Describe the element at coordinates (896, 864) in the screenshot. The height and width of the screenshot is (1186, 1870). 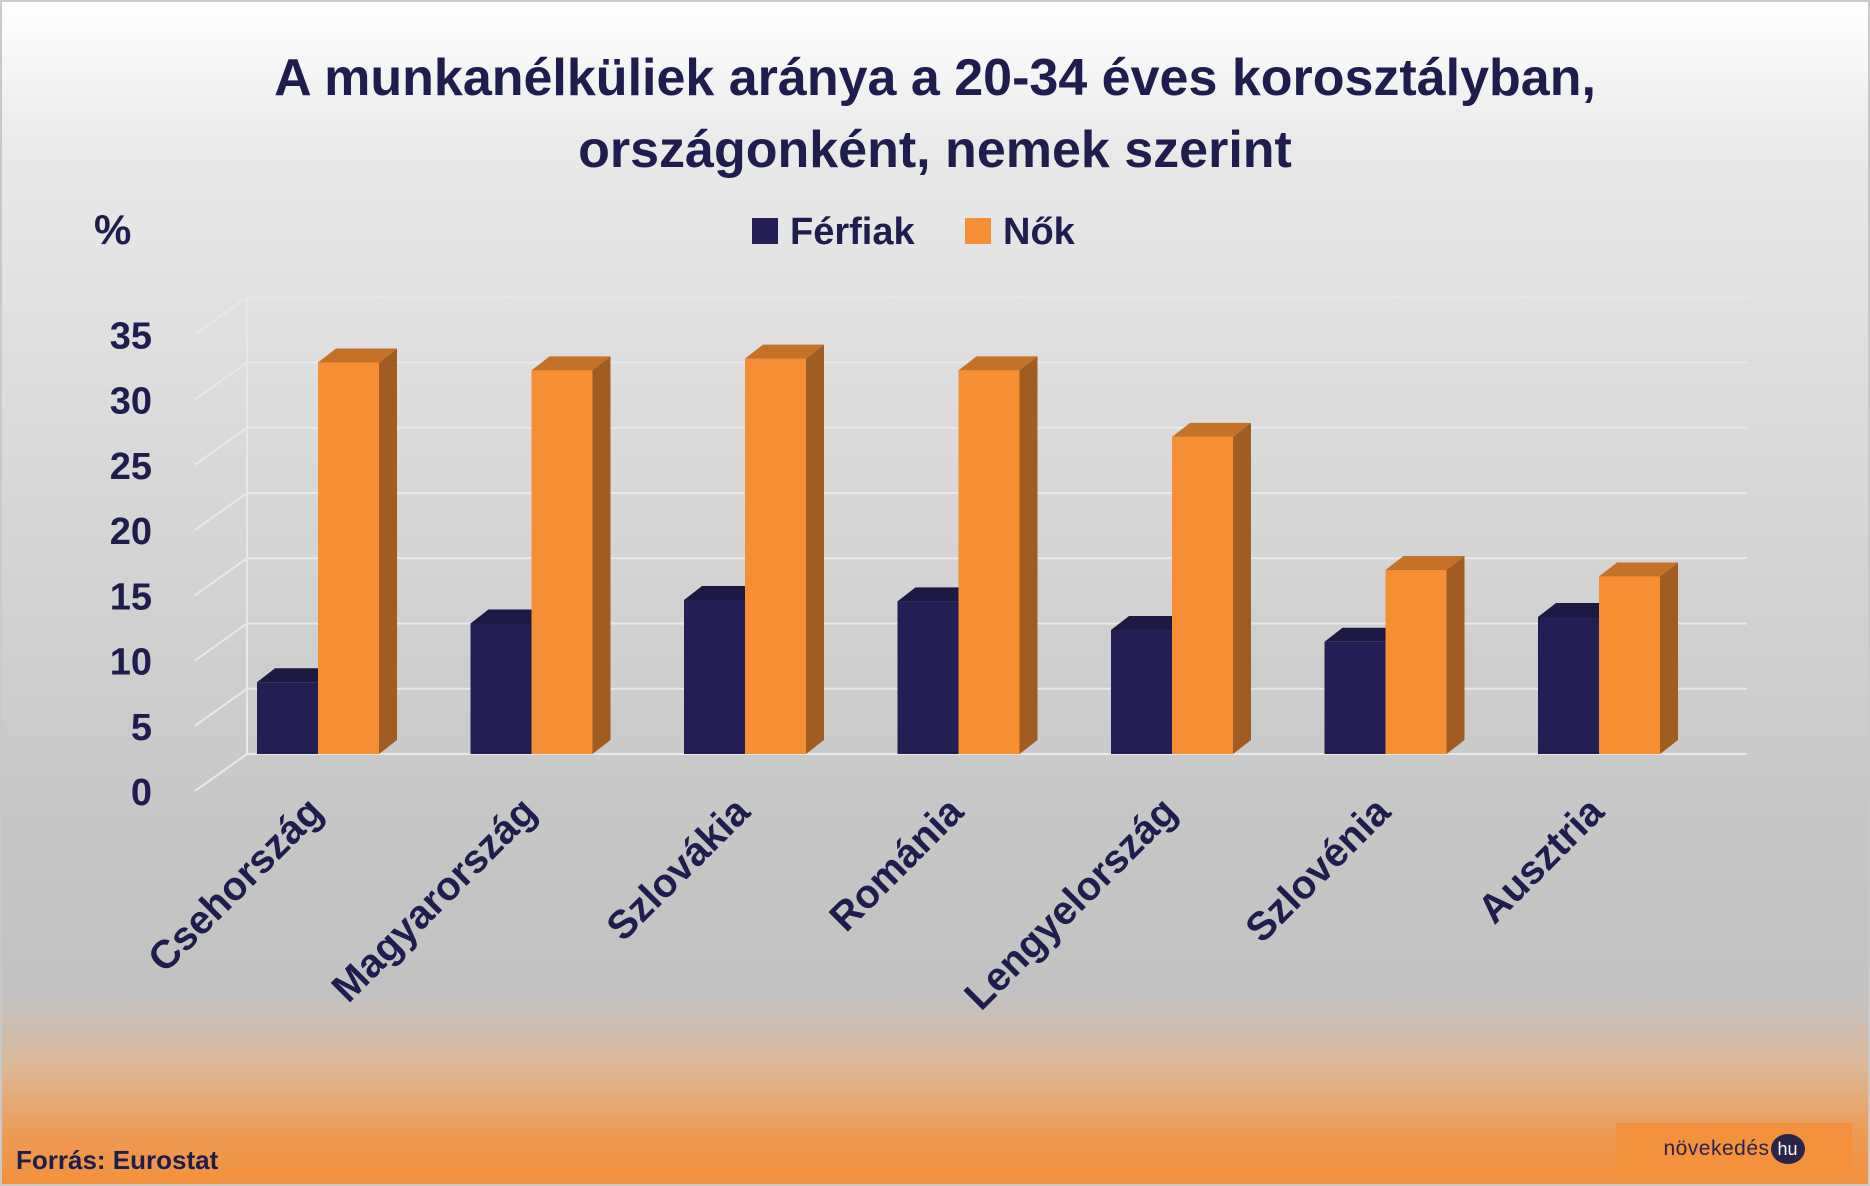
I see `x-tick-label: Románia` at that location.